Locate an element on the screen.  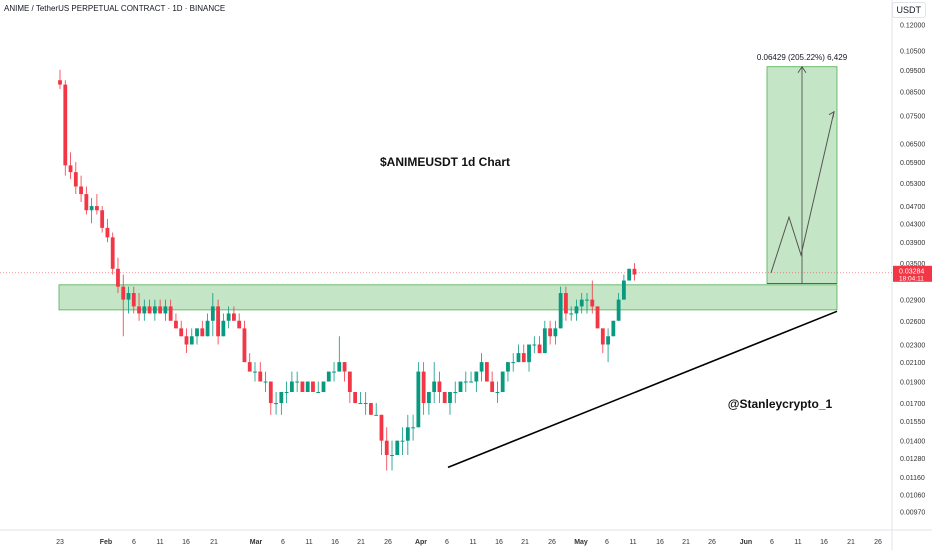
currency-label: USDT is located at coordinates (908, 10).